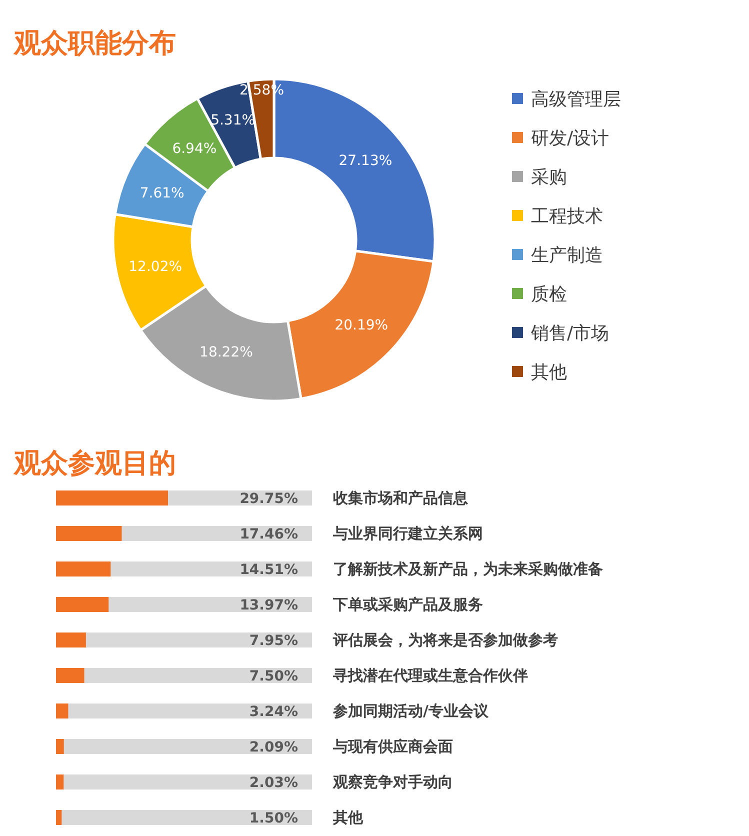 This screenshot has width=749, height=836. I want to click on y-tick-label: 观察竞争对手动向, so click(392, 782).